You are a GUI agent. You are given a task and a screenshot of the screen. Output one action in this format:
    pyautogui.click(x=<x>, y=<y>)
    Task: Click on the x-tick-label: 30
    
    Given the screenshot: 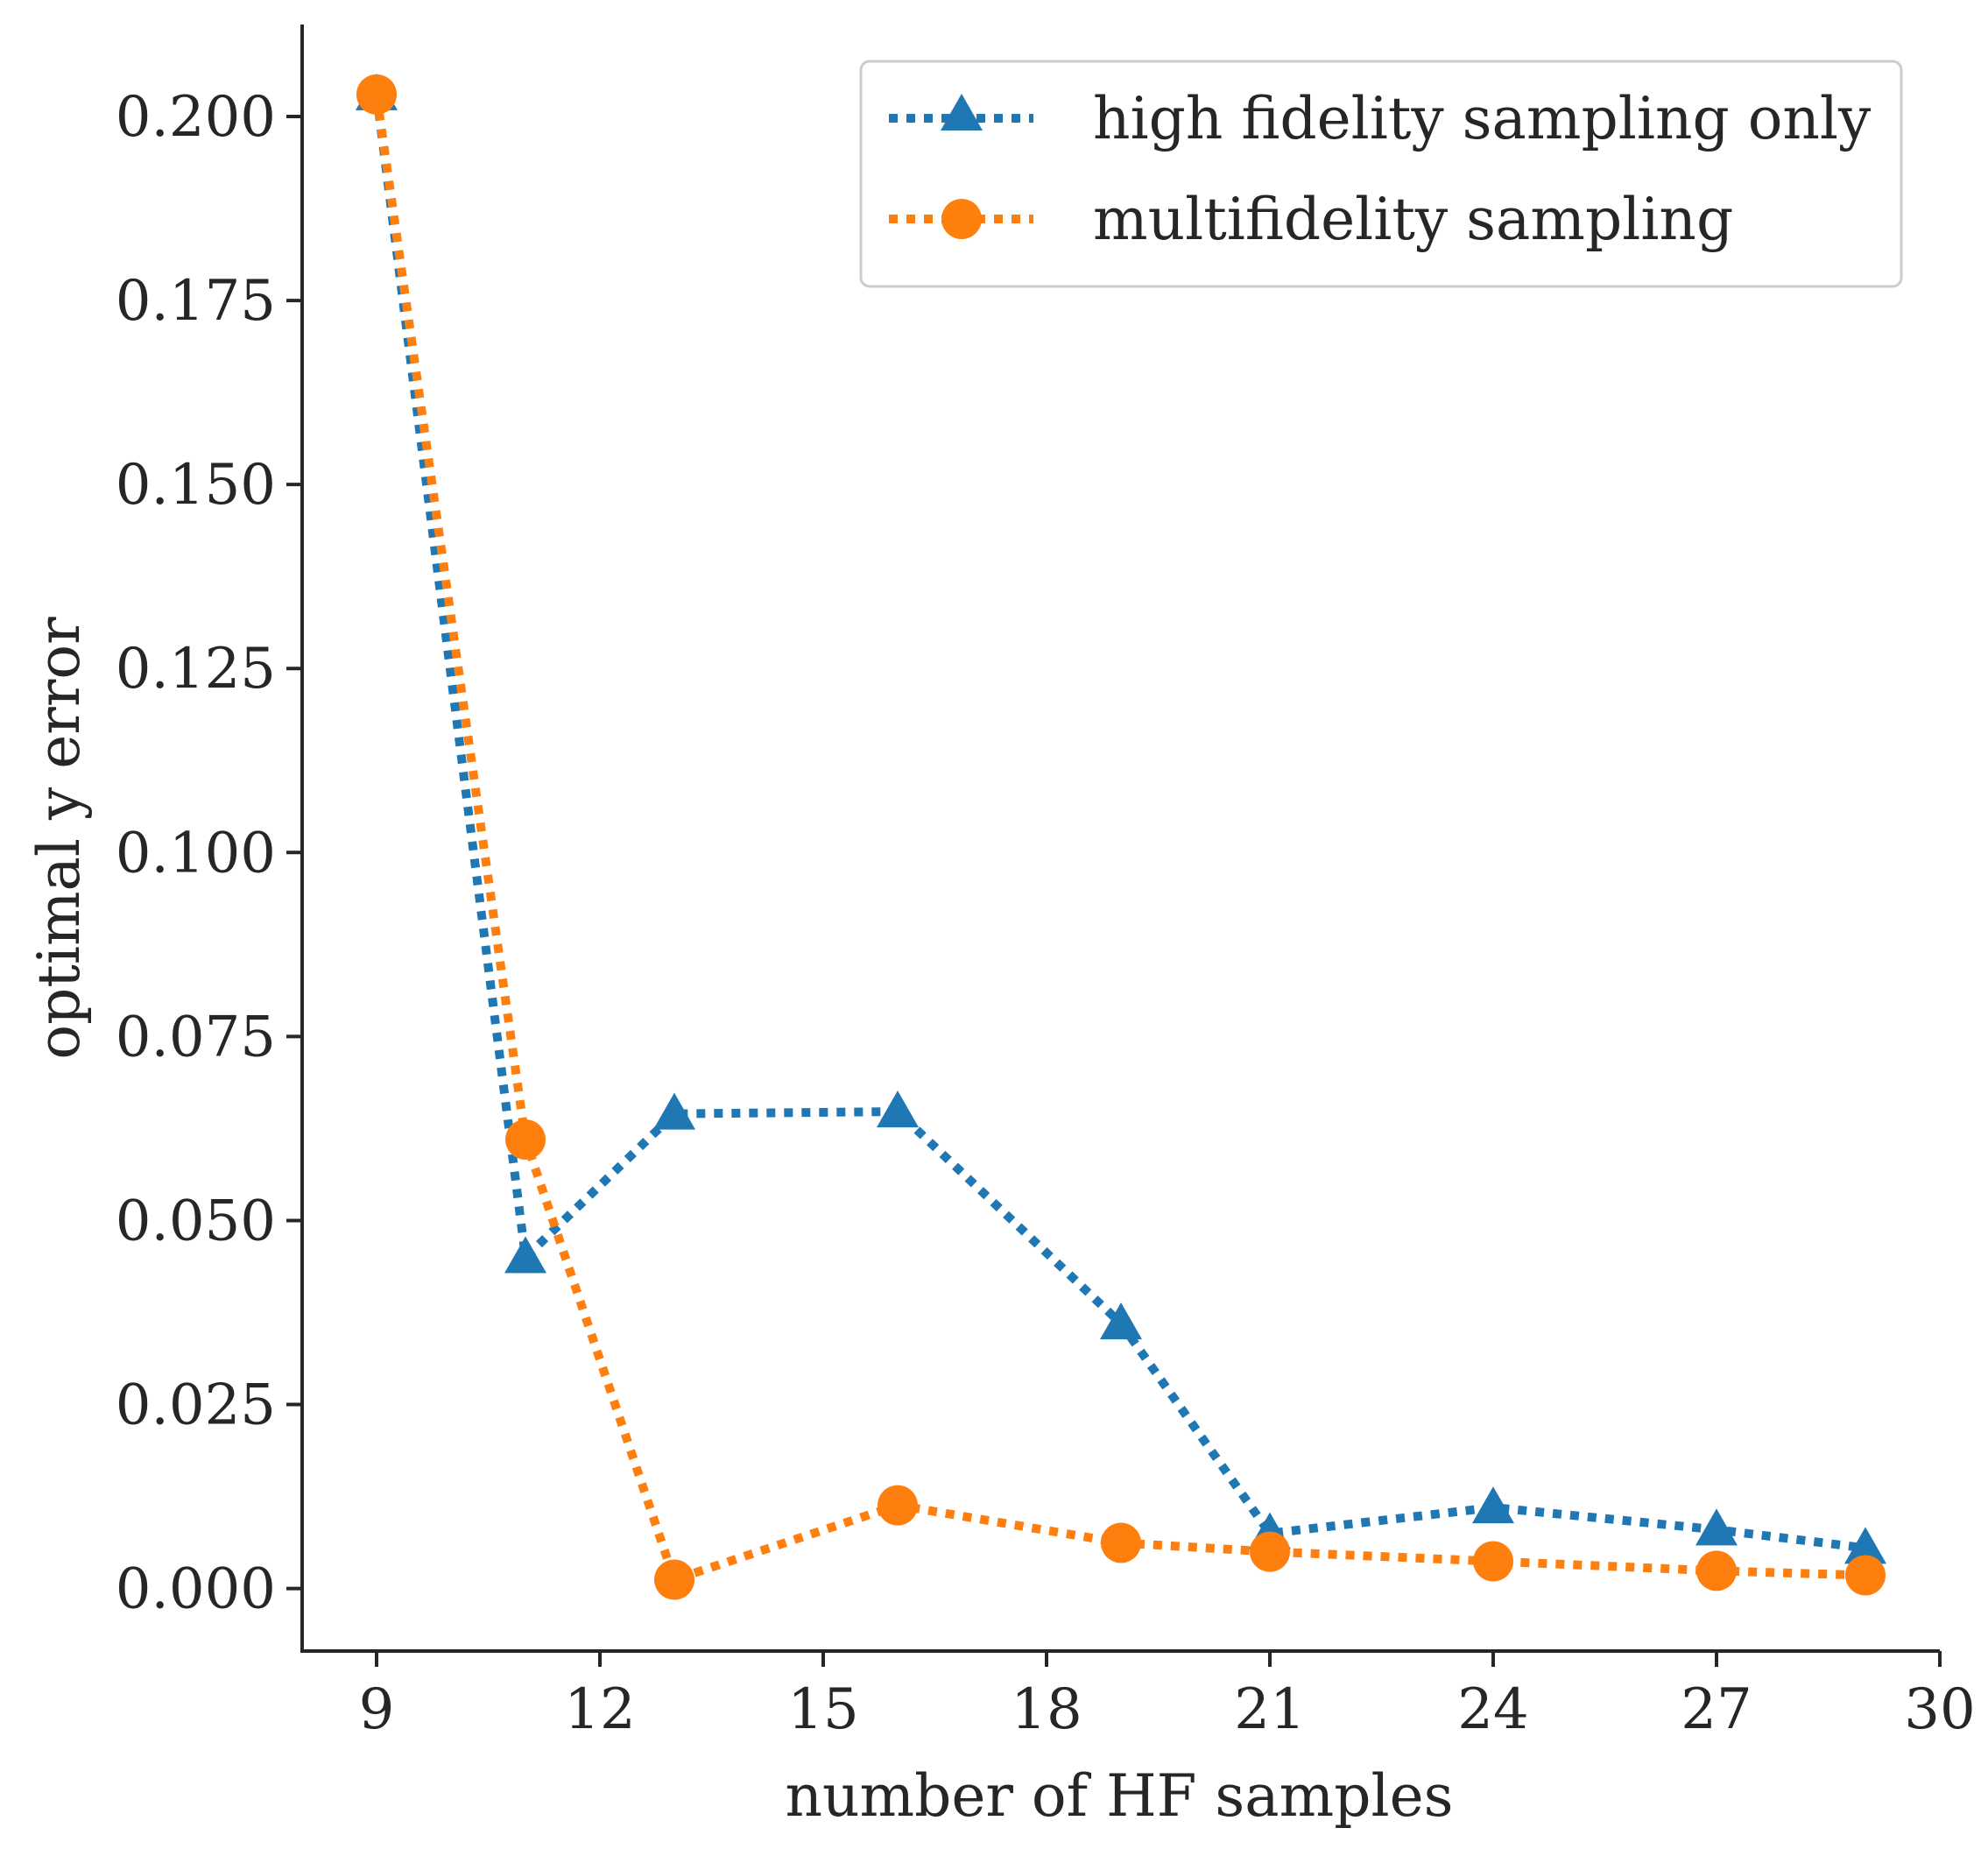 What is the action you would take?
    pyautogui.click(x=1939, y=1709)
    